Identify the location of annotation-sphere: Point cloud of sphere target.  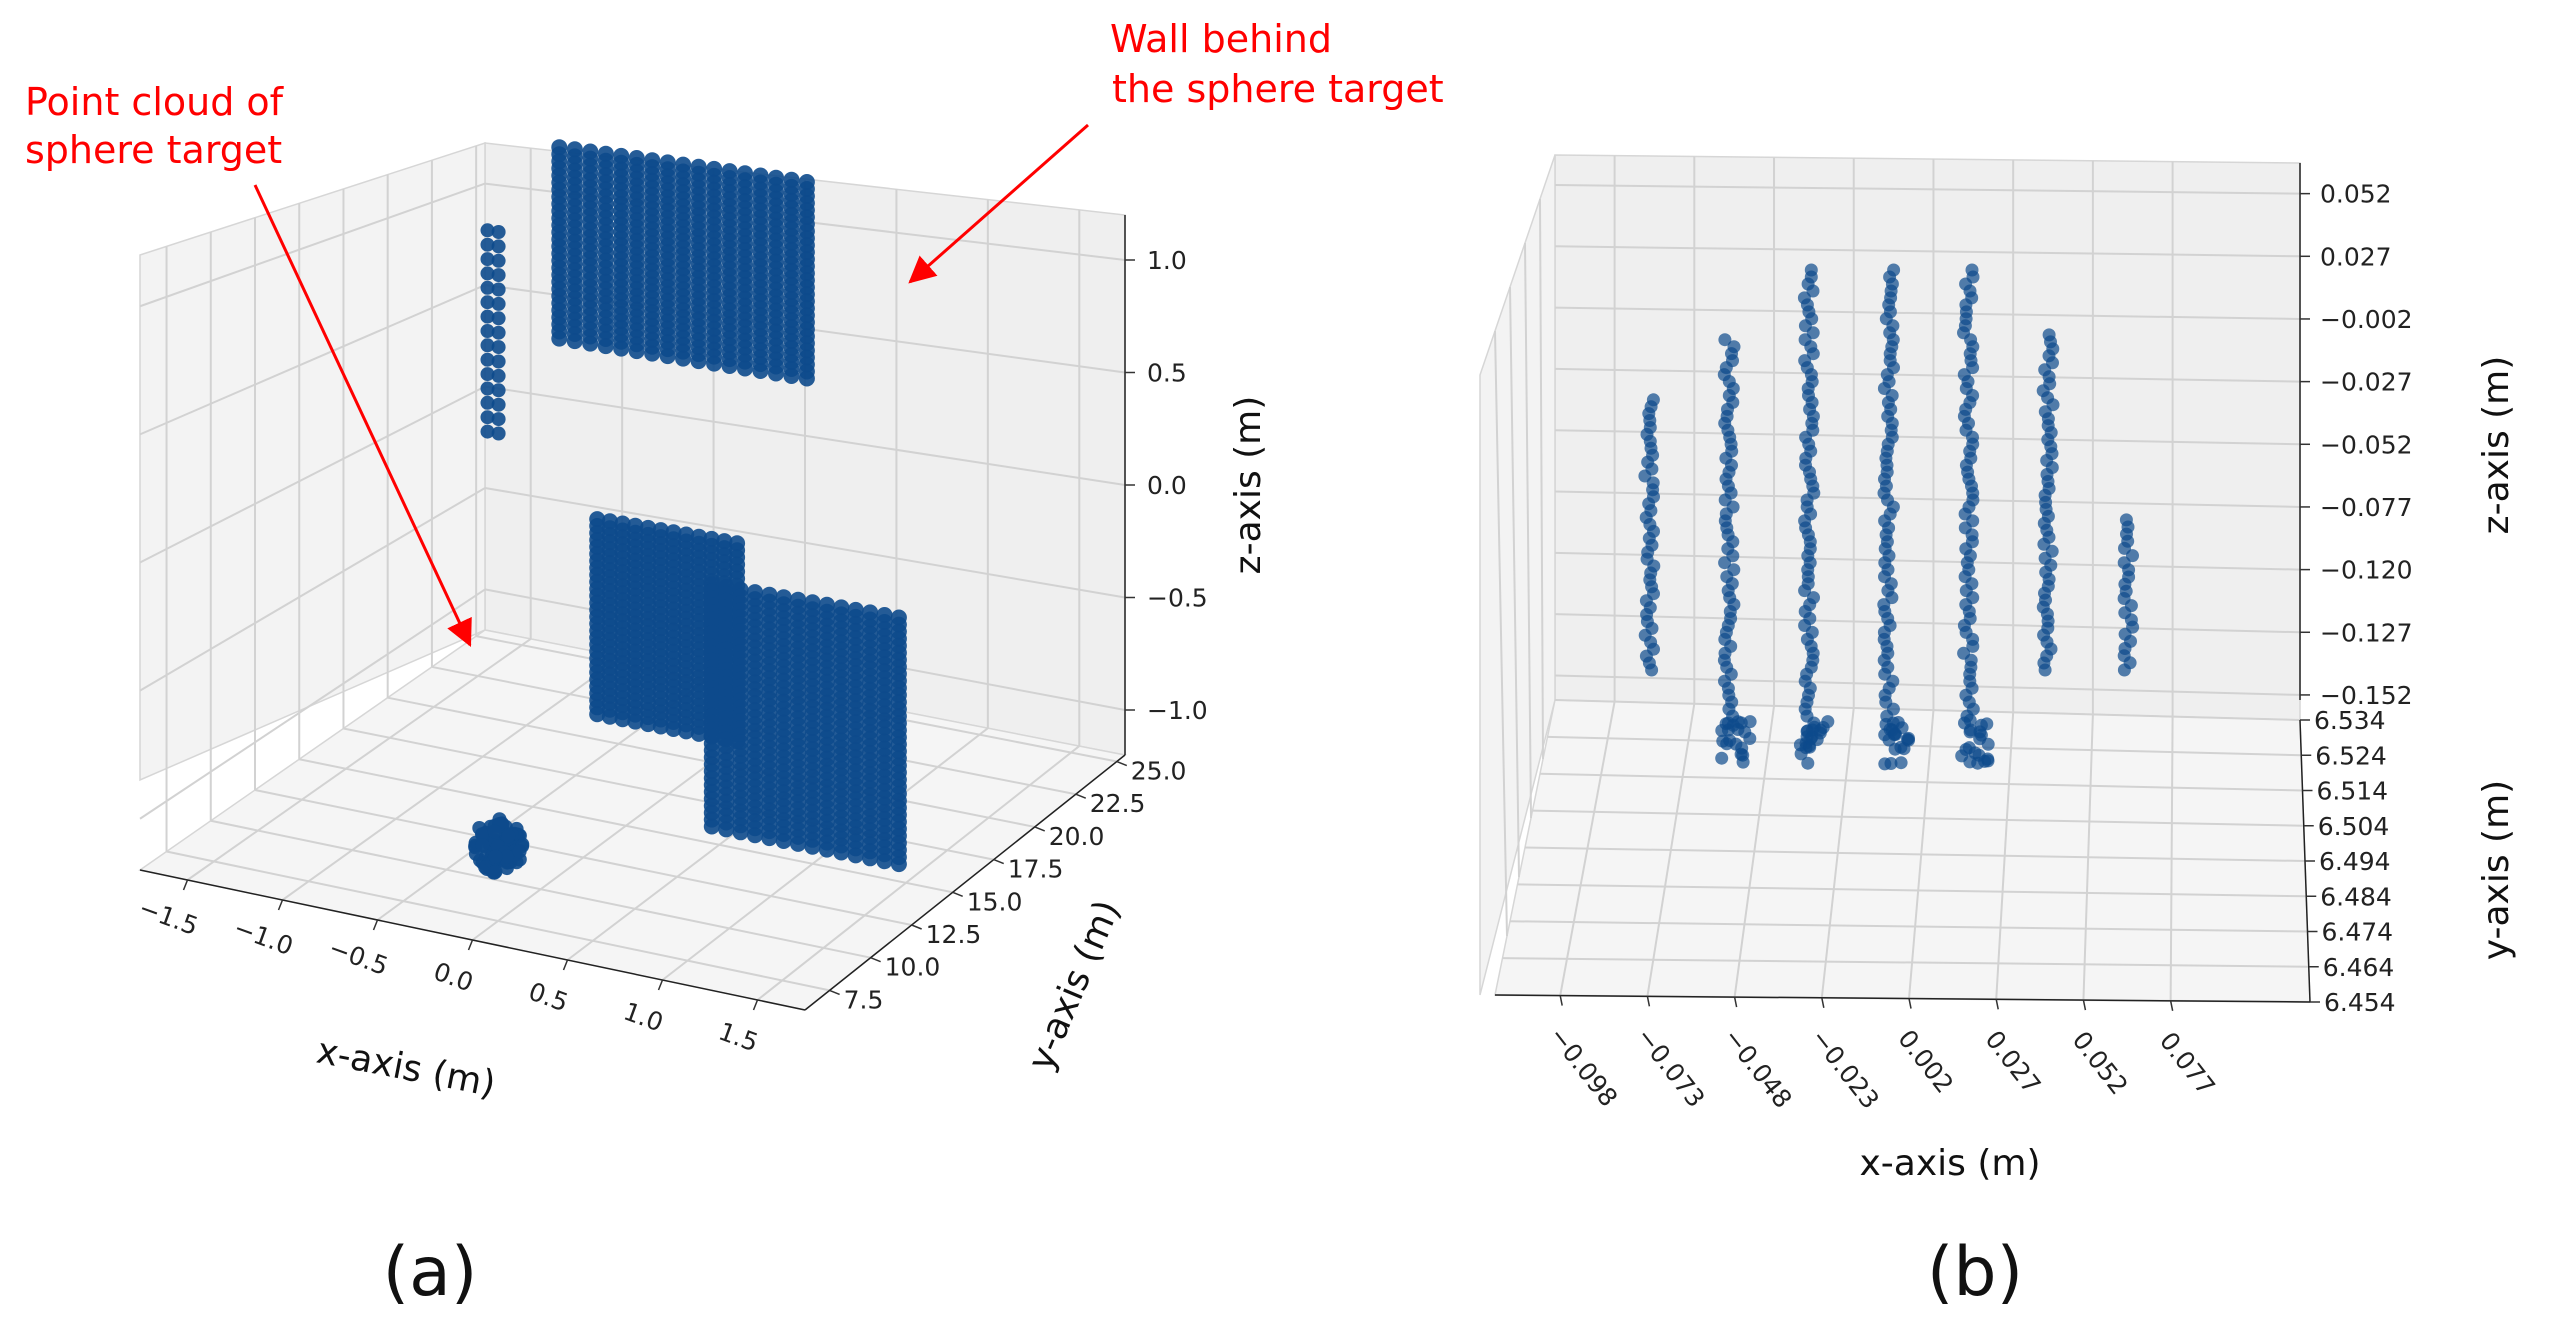
(155, 126).